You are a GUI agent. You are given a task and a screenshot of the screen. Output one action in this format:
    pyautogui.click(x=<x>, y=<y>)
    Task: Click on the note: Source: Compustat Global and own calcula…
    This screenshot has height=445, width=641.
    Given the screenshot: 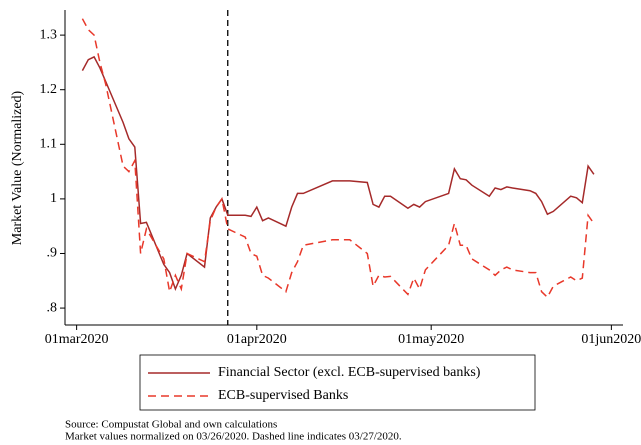 What is the action you would take?
    pyautogui.click(x=171, y=425)
    